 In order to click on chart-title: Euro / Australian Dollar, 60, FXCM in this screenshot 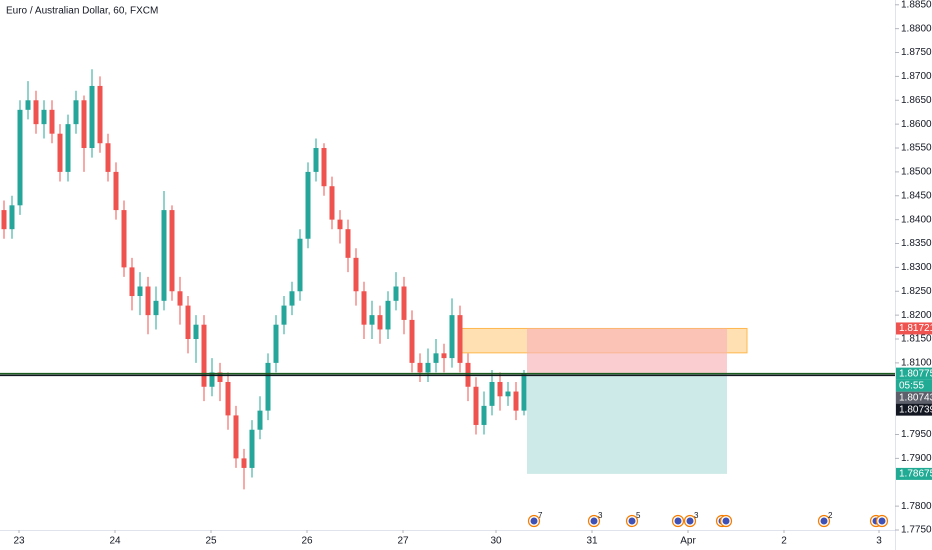, I will do `click(82, 11)`.